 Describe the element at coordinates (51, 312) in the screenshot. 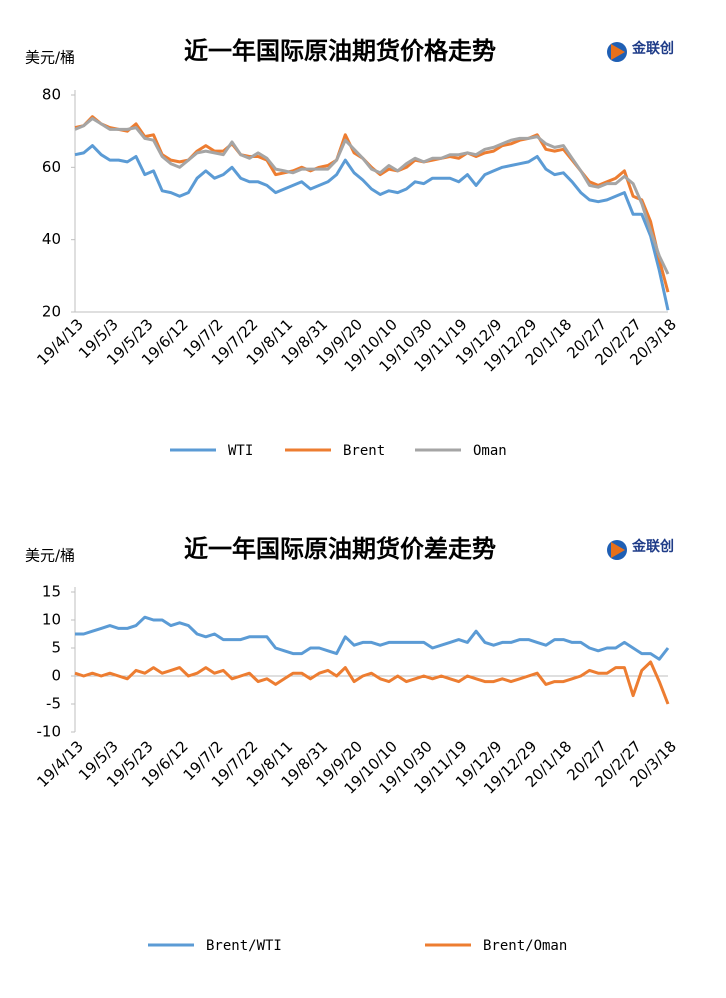

I see `y-tick-label: 20` at that location.